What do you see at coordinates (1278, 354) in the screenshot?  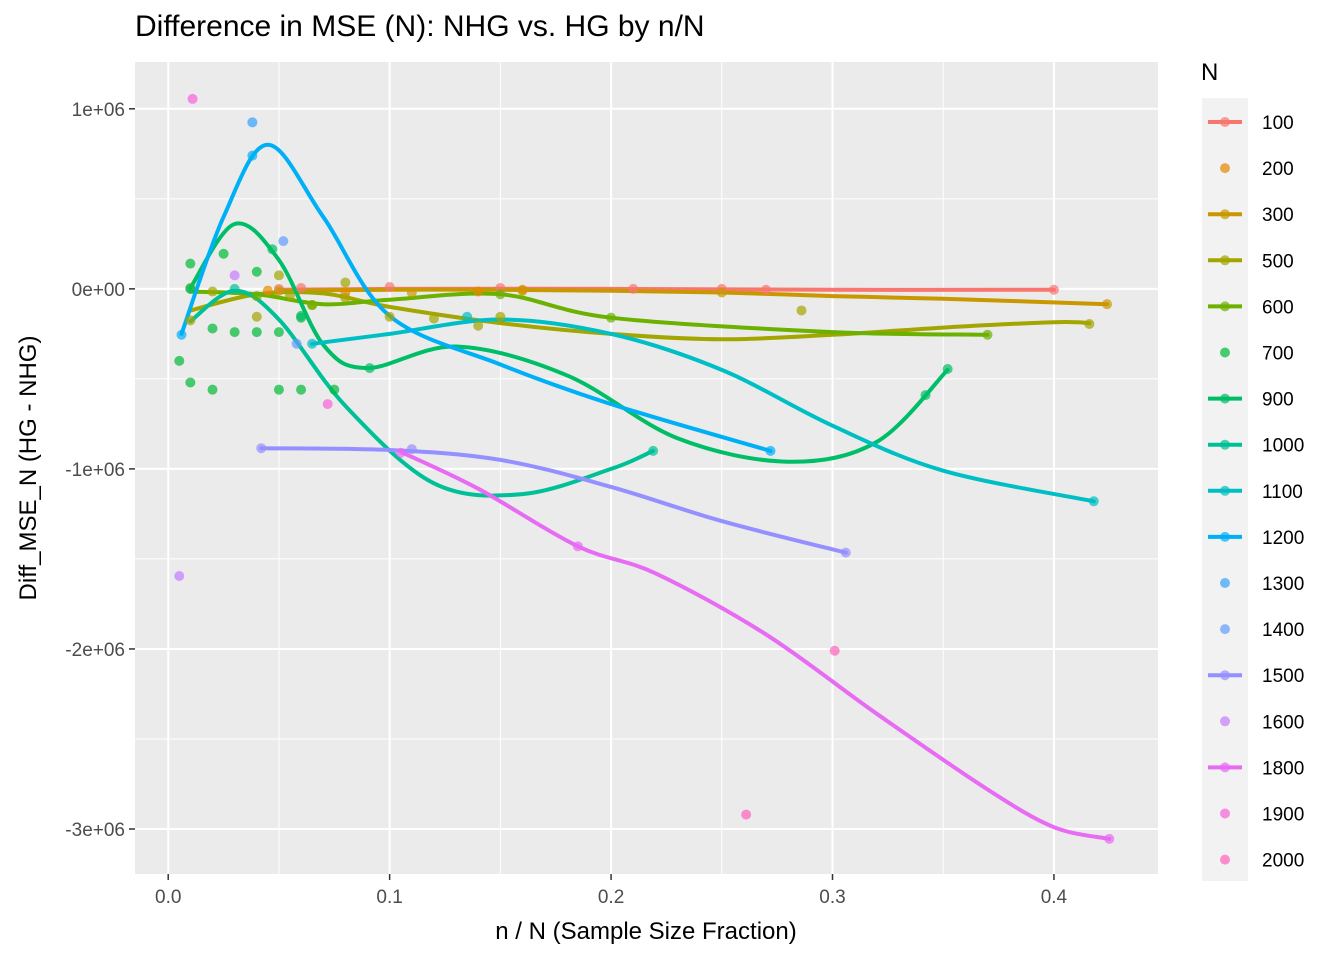 I see `legend-label-N700: 700` at bounding box center [1278, 354].